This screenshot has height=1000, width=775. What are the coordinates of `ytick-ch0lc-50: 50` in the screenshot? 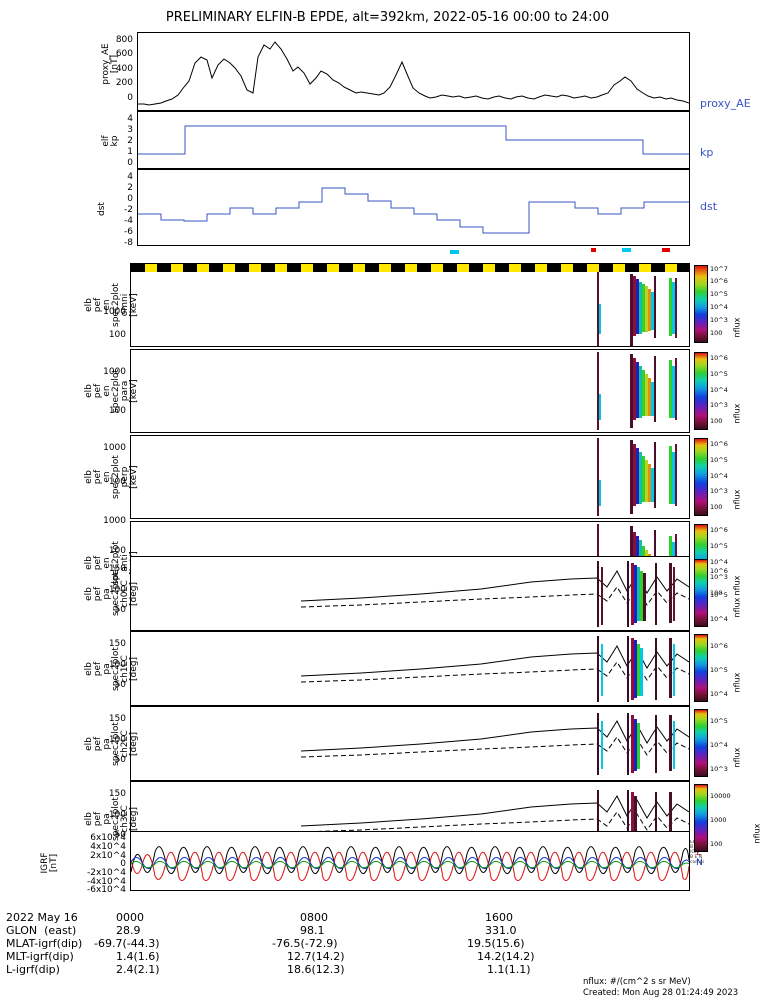 It's located at (120, 610).